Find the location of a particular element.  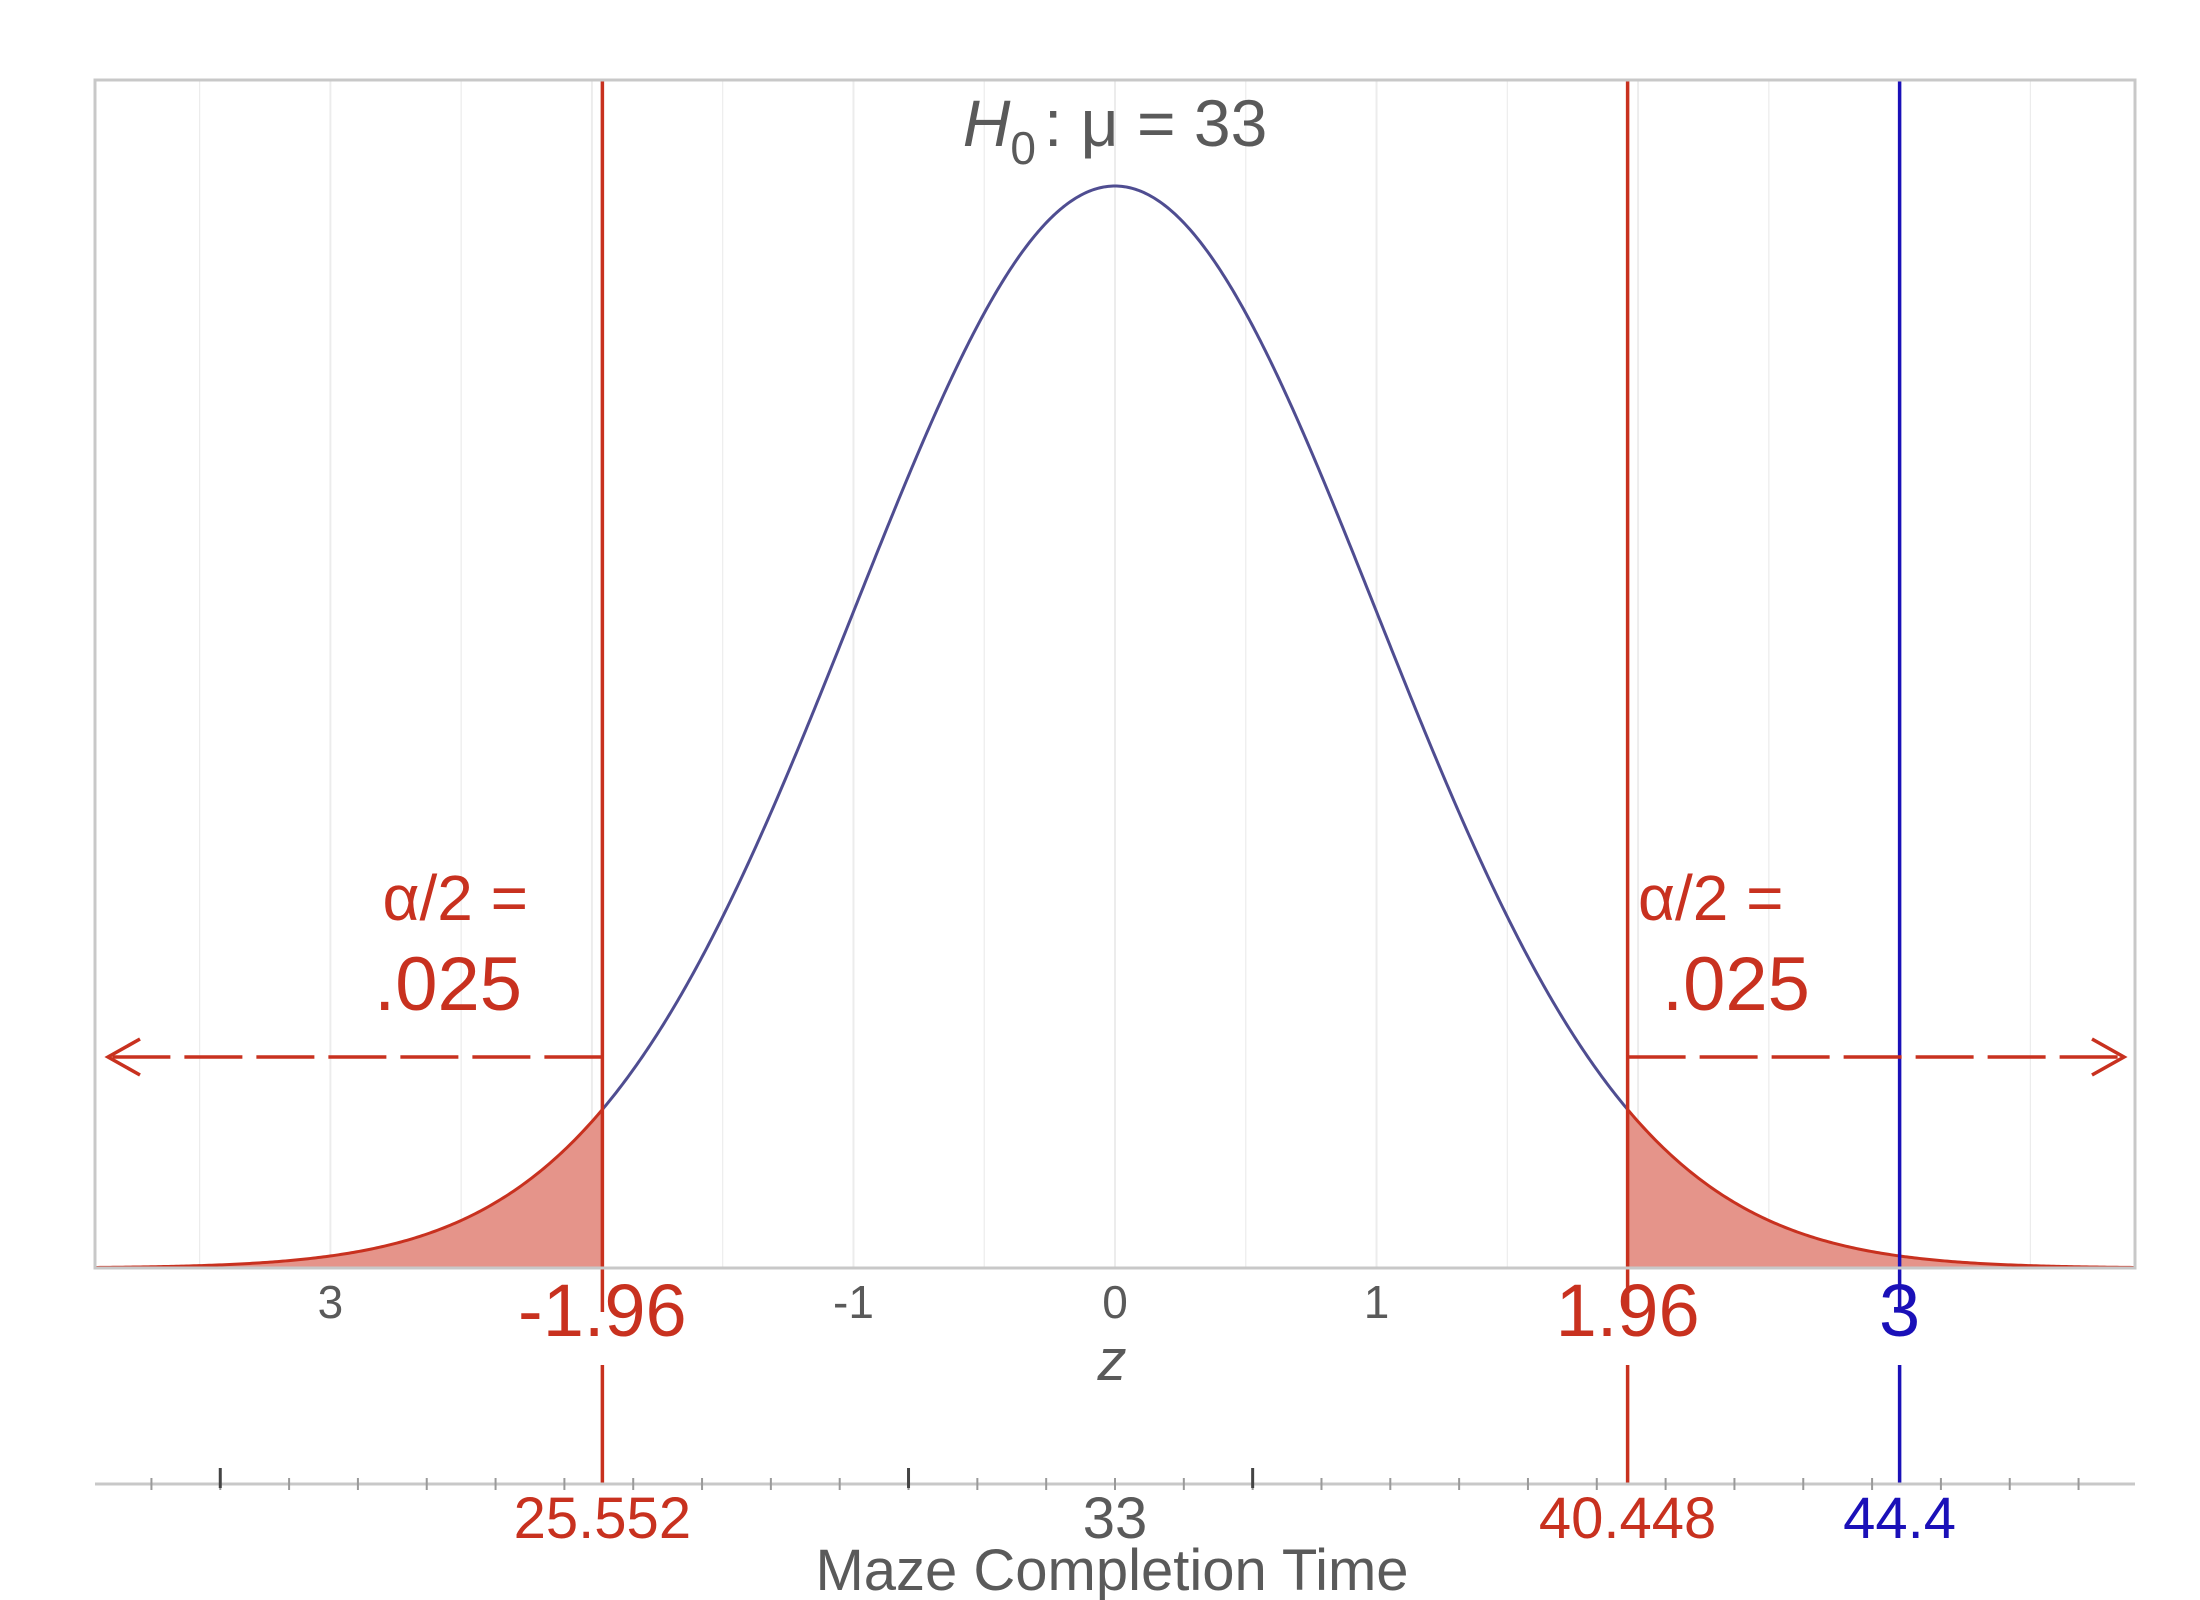

z-tick-label: 0 is located at coordinates (1115, 1302).